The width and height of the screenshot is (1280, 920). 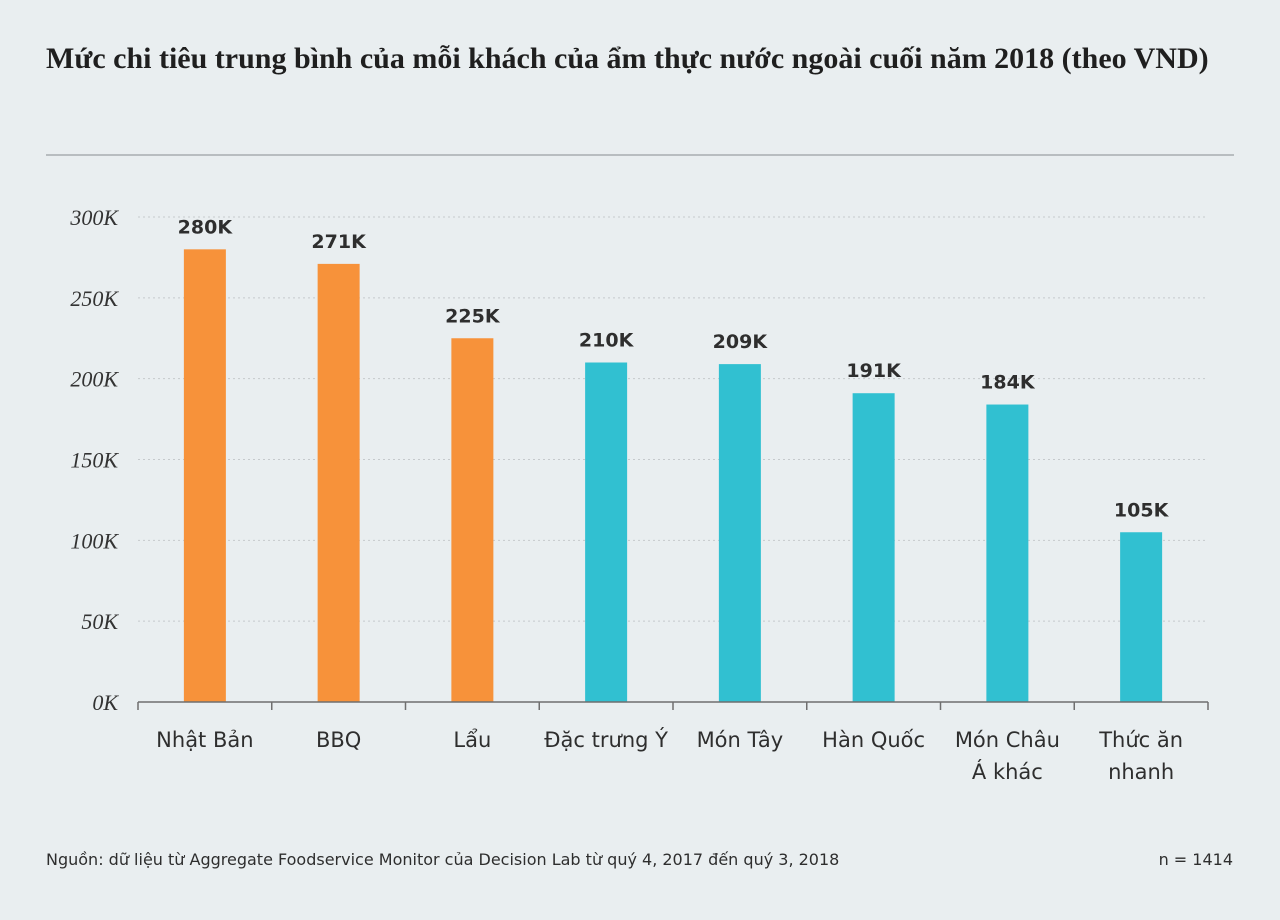 I want to click on category-label: Nhật Bản, so click(x=204, y=740).